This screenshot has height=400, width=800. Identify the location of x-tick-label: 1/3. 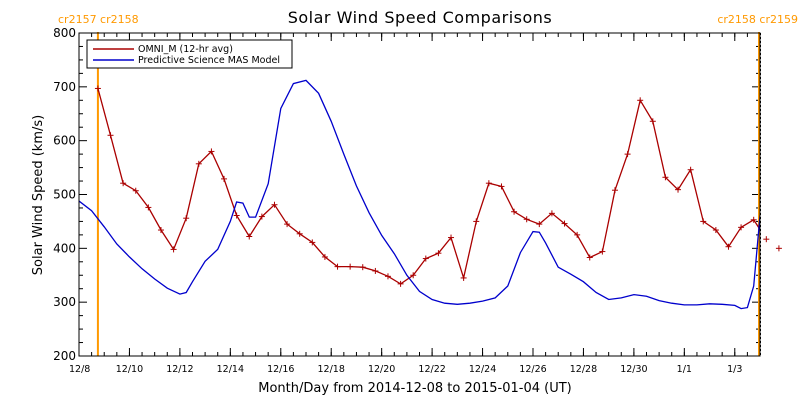
(734, 369).